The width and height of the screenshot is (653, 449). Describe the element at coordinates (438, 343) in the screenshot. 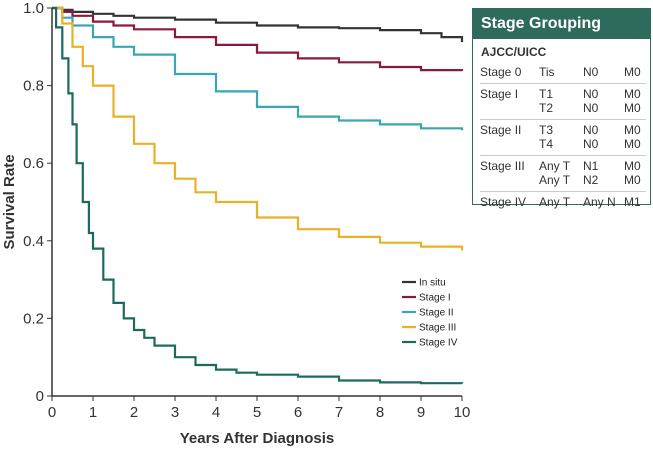

I see `legend-label: Stage IV` at that location.